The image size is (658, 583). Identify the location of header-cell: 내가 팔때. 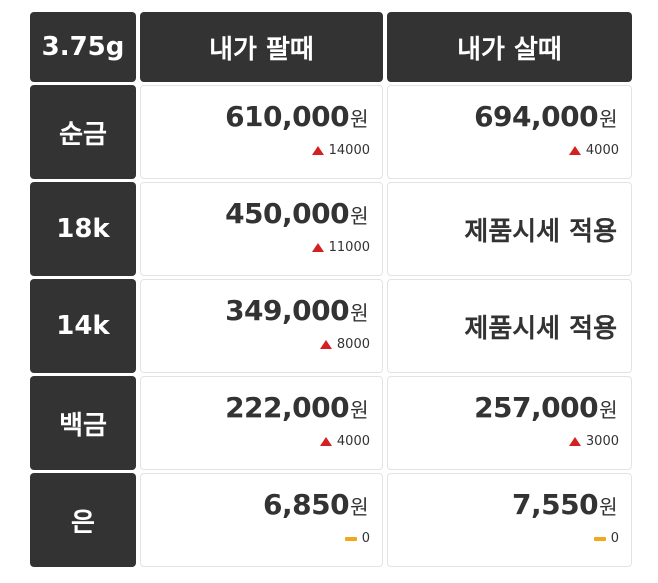
(261, 47).